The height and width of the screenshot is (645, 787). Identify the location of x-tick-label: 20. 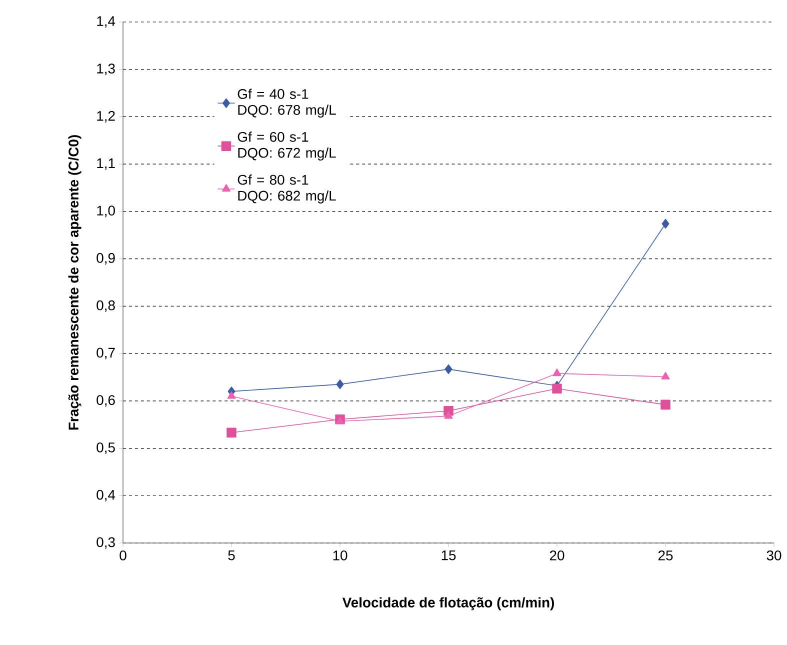
(557, 555).